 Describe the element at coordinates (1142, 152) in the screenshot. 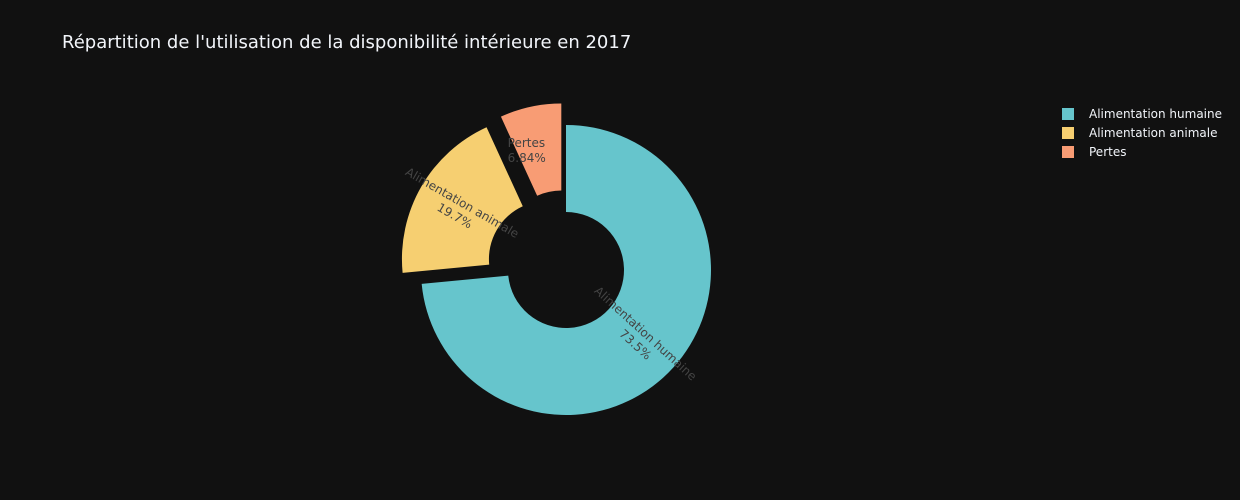

I see `legend-item-pertes: Pertes` at that location.